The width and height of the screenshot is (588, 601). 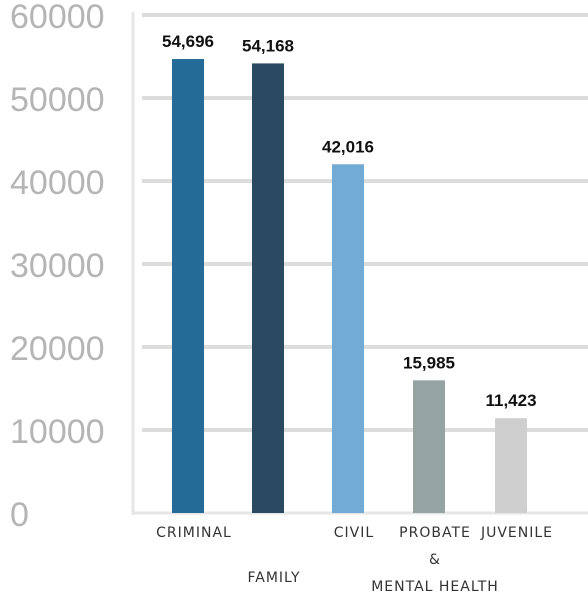 What do you see at coordinates (57, 432) in the screenshot?
I see `y-tick-label-1: 10000` at bounding box center [57, 432].